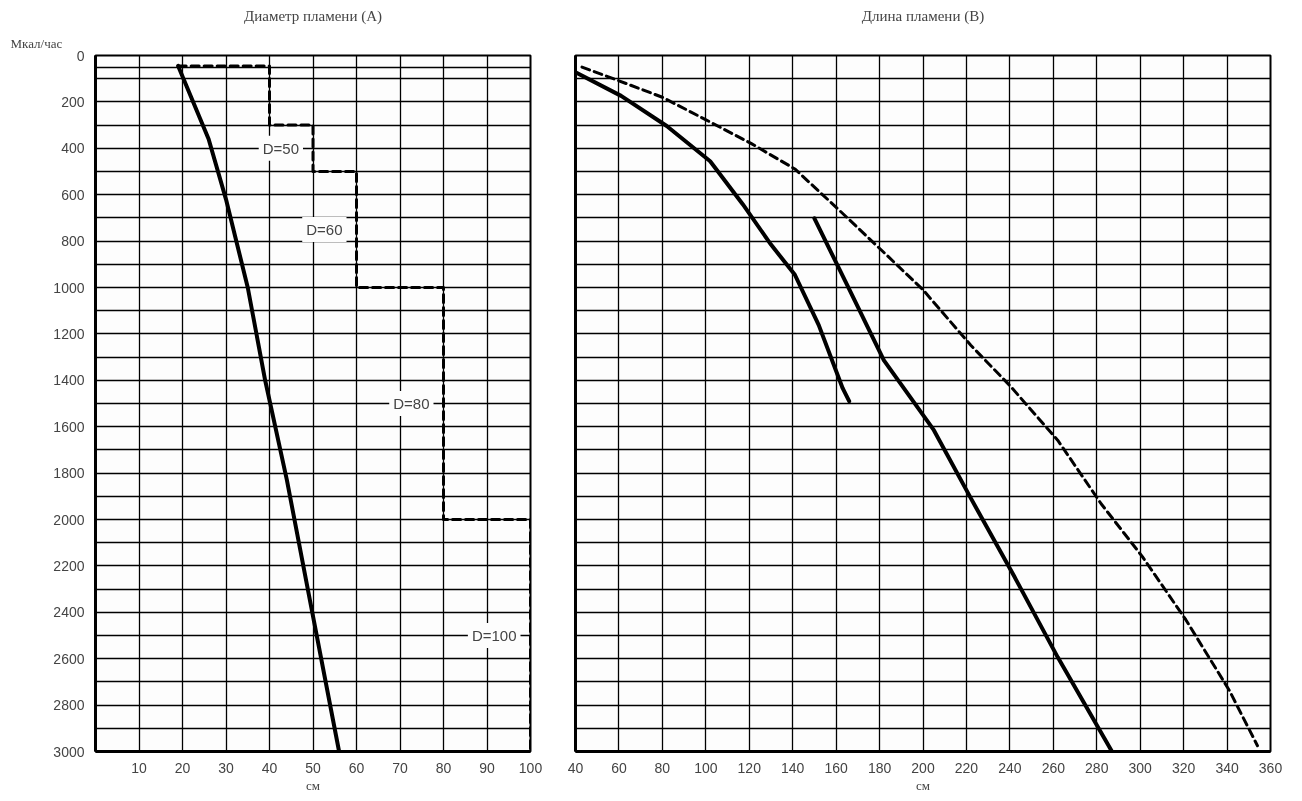 The width and height of the screenshot is (1302, 801). What do you see at coordinates (313, 16) in the screenshot?
I see `chart-title: Диаметр пламени (А)` at bounding box center [313, 16].